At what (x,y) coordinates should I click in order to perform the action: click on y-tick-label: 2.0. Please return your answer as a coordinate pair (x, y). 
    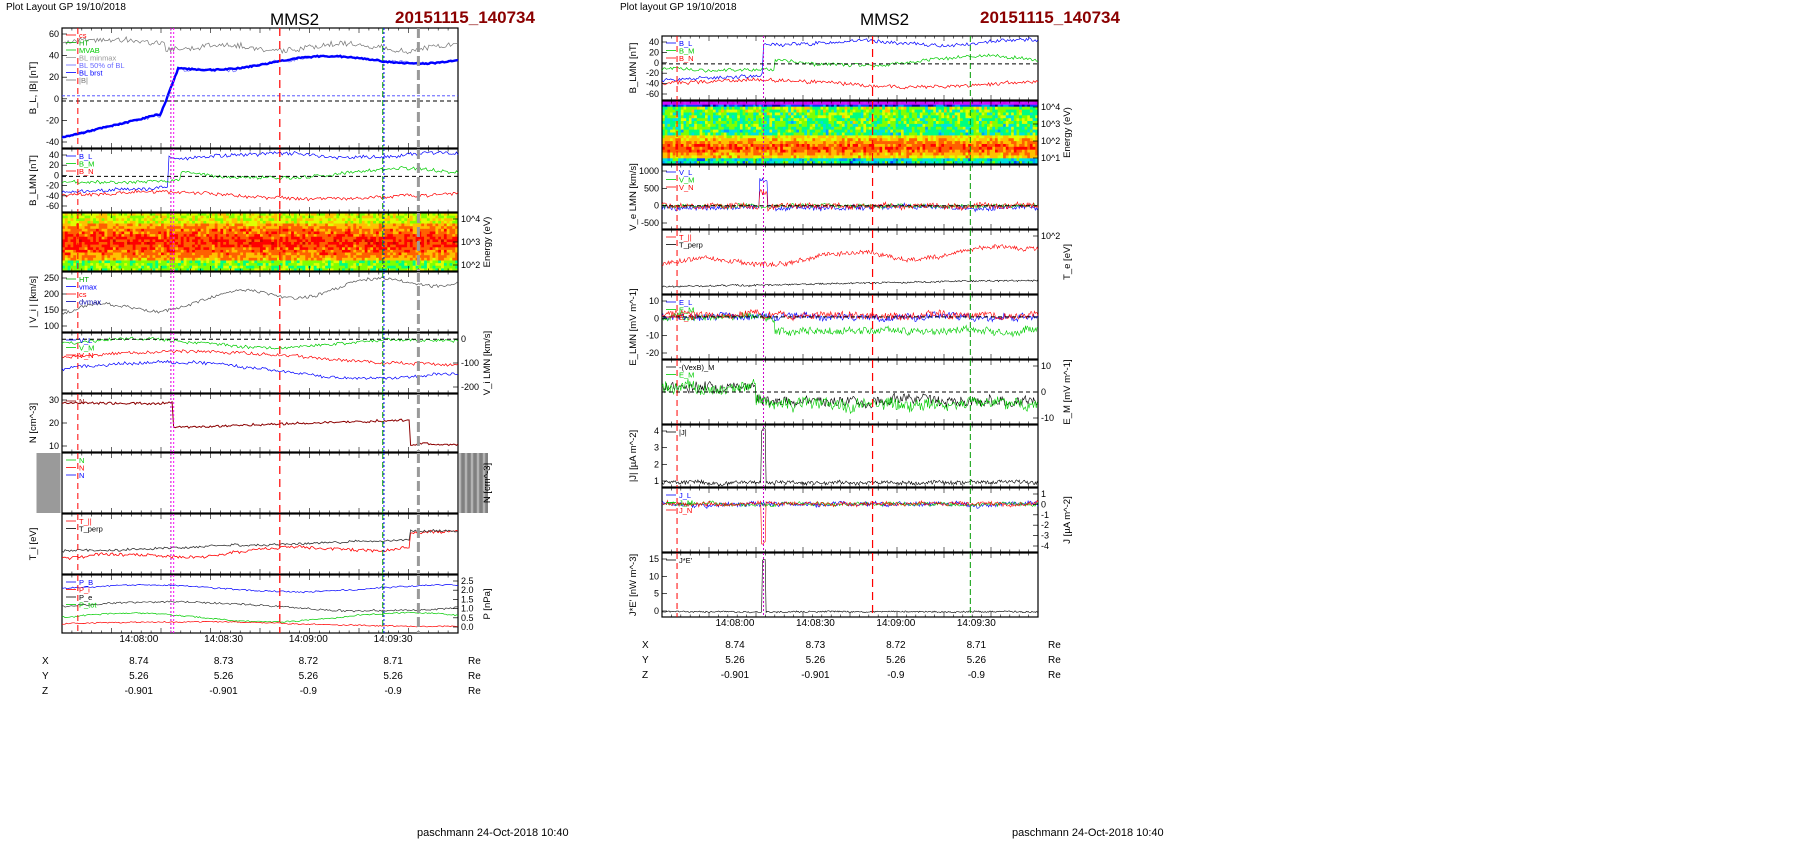
    Looking at the image, I should click on (467, 590).